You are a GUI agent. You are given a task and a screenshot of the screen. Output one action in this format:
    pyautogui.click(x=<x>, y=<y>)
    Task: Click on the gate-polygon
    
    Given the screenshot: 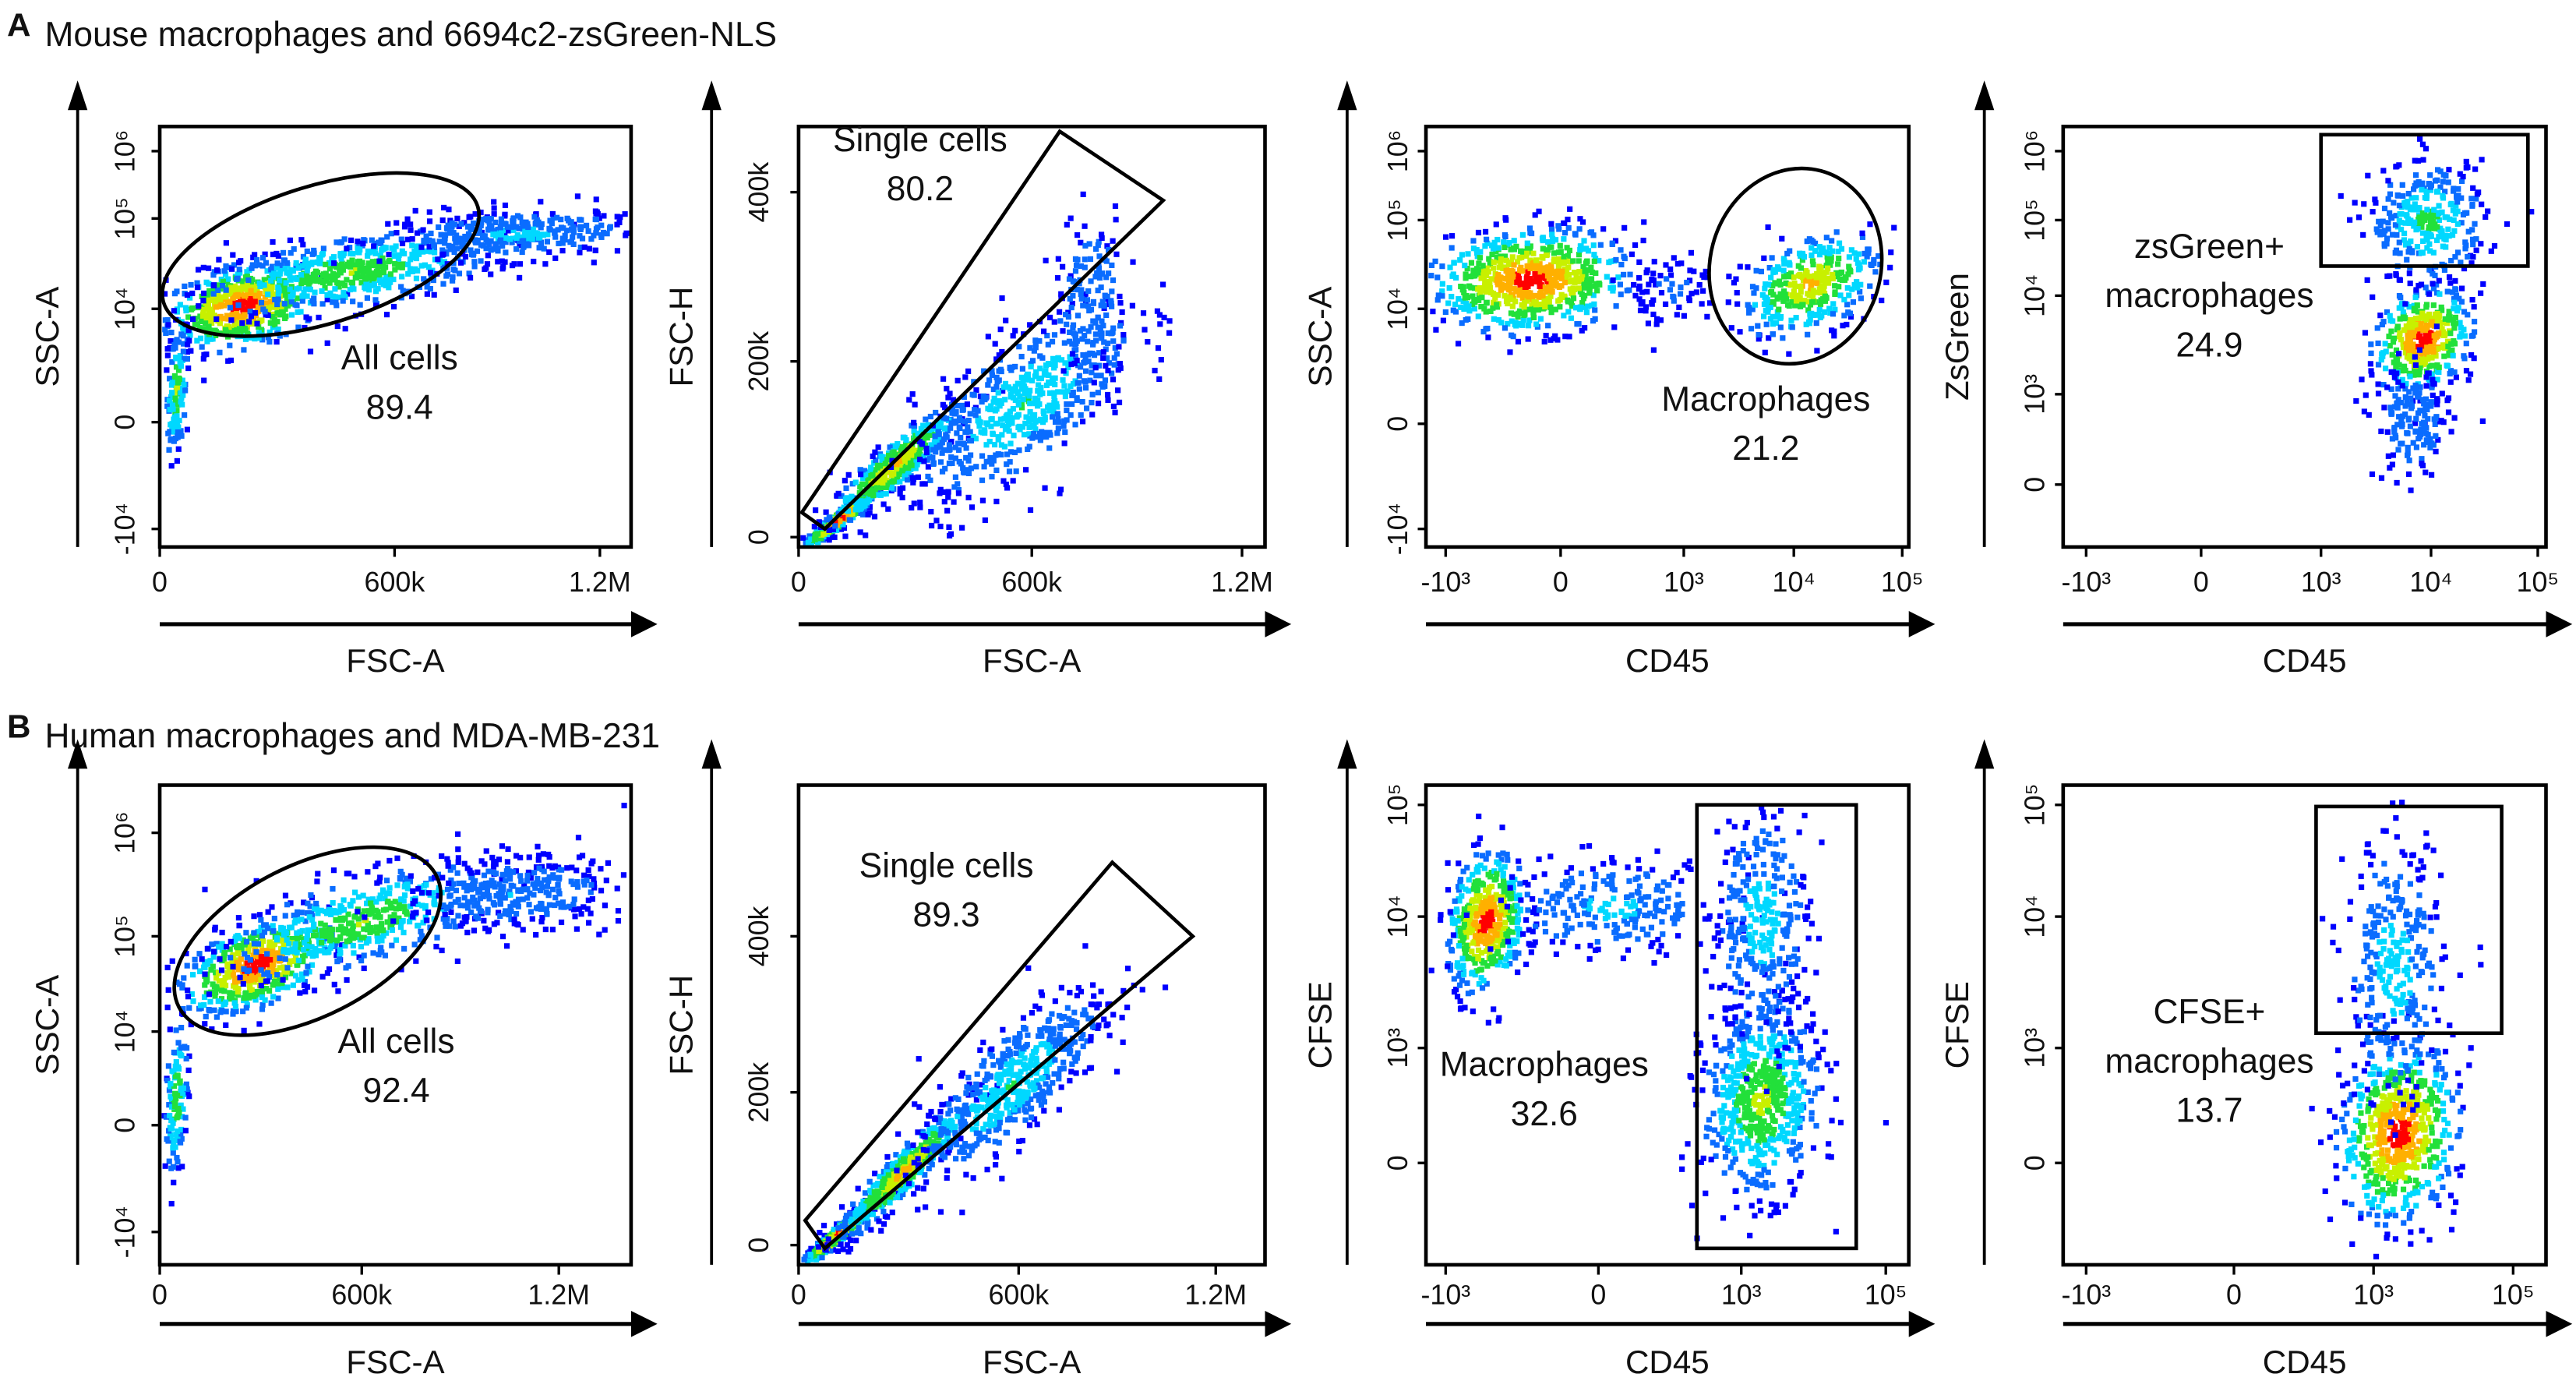 What is the action you would take?
    pyautogui.click(x=982, y=331)
    